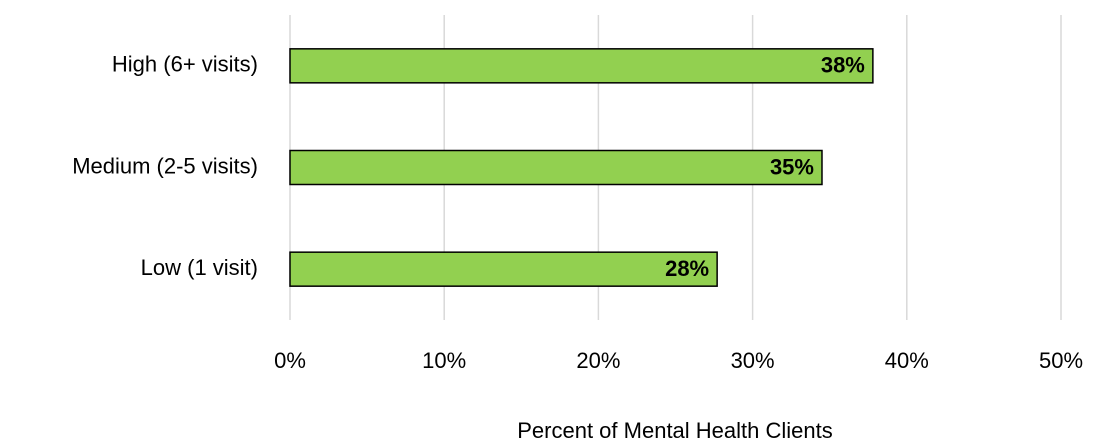  Describe the element at coordinates (675, 430) in the screenshot. I see `x-axis-title: Percent of Mental Health Clients` at that location.